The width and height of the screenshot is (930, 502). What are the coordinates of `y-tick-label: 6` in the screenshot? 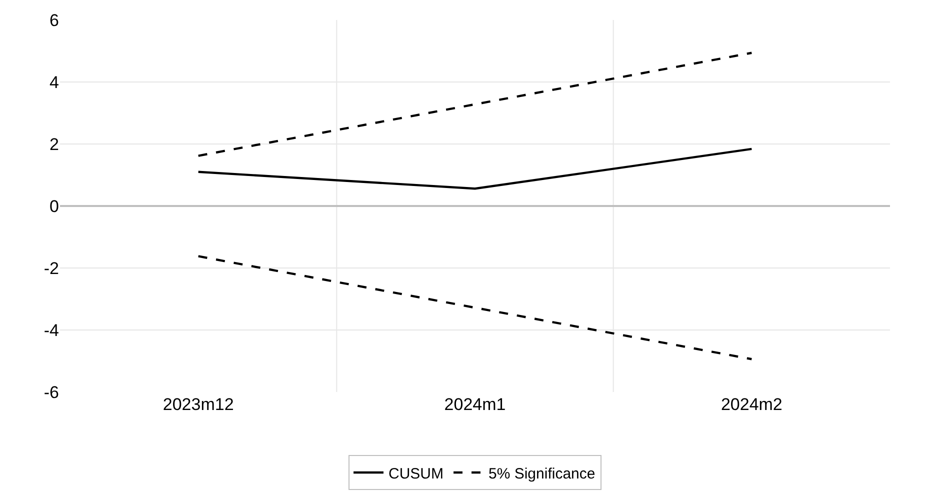 It's located at (54, 20).